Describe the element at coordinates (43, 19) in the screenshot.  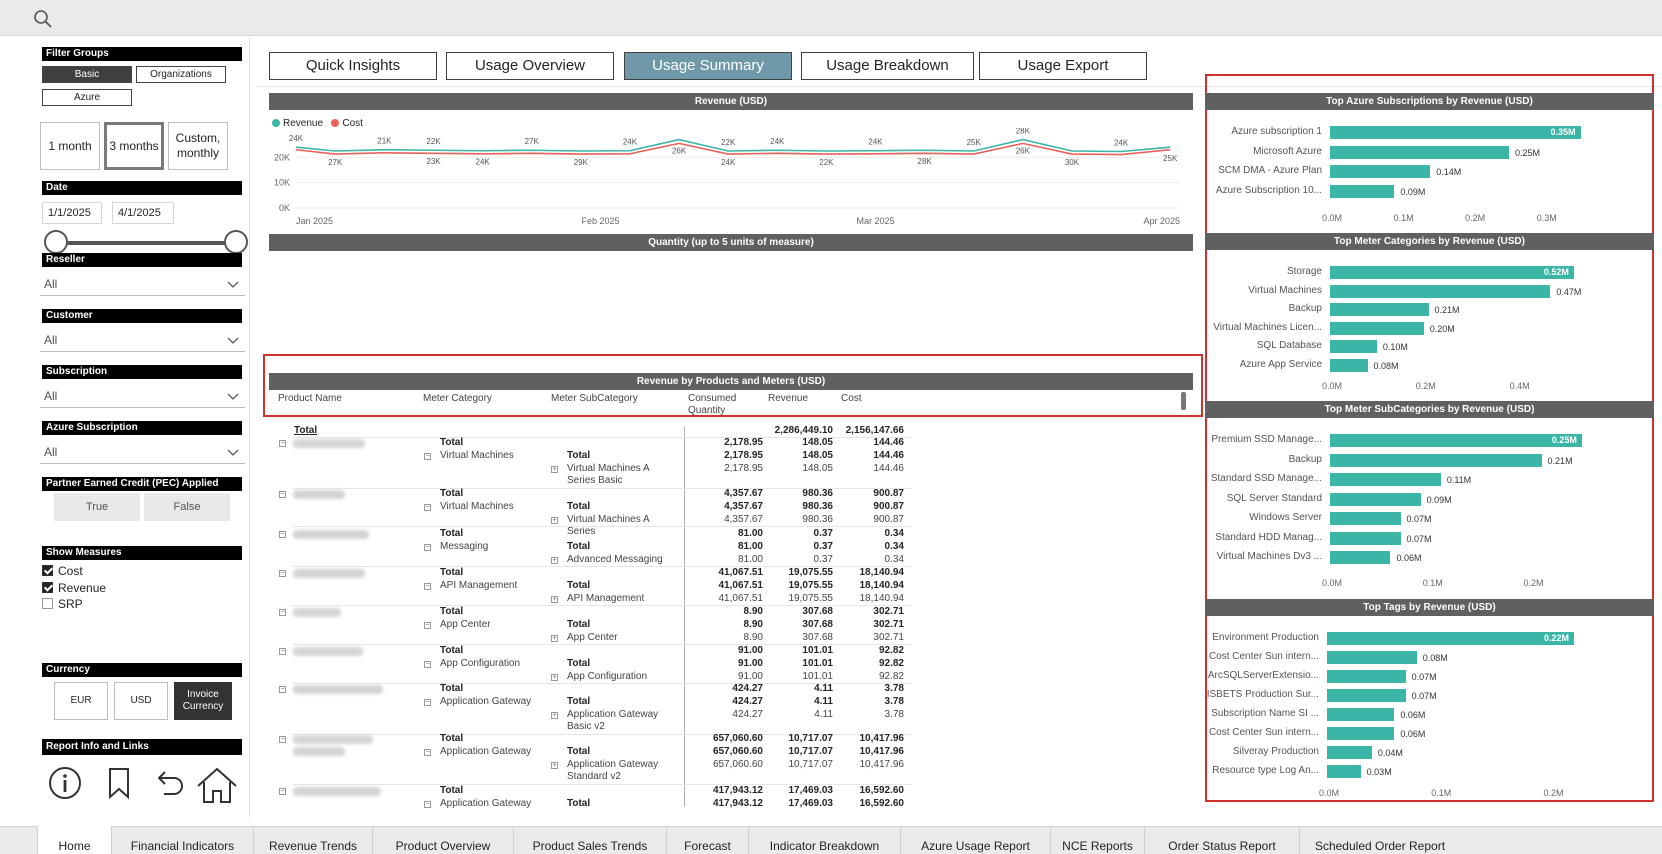
I see `search-icon` at that location.